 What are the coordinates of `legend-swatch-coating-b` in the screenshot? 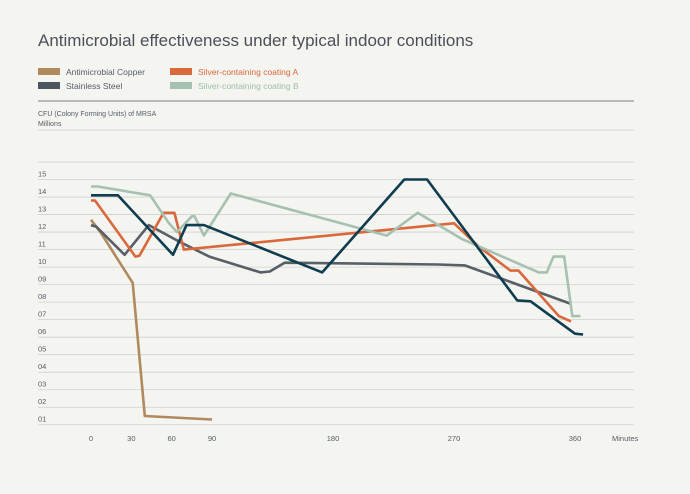 It's located at (181, 85).